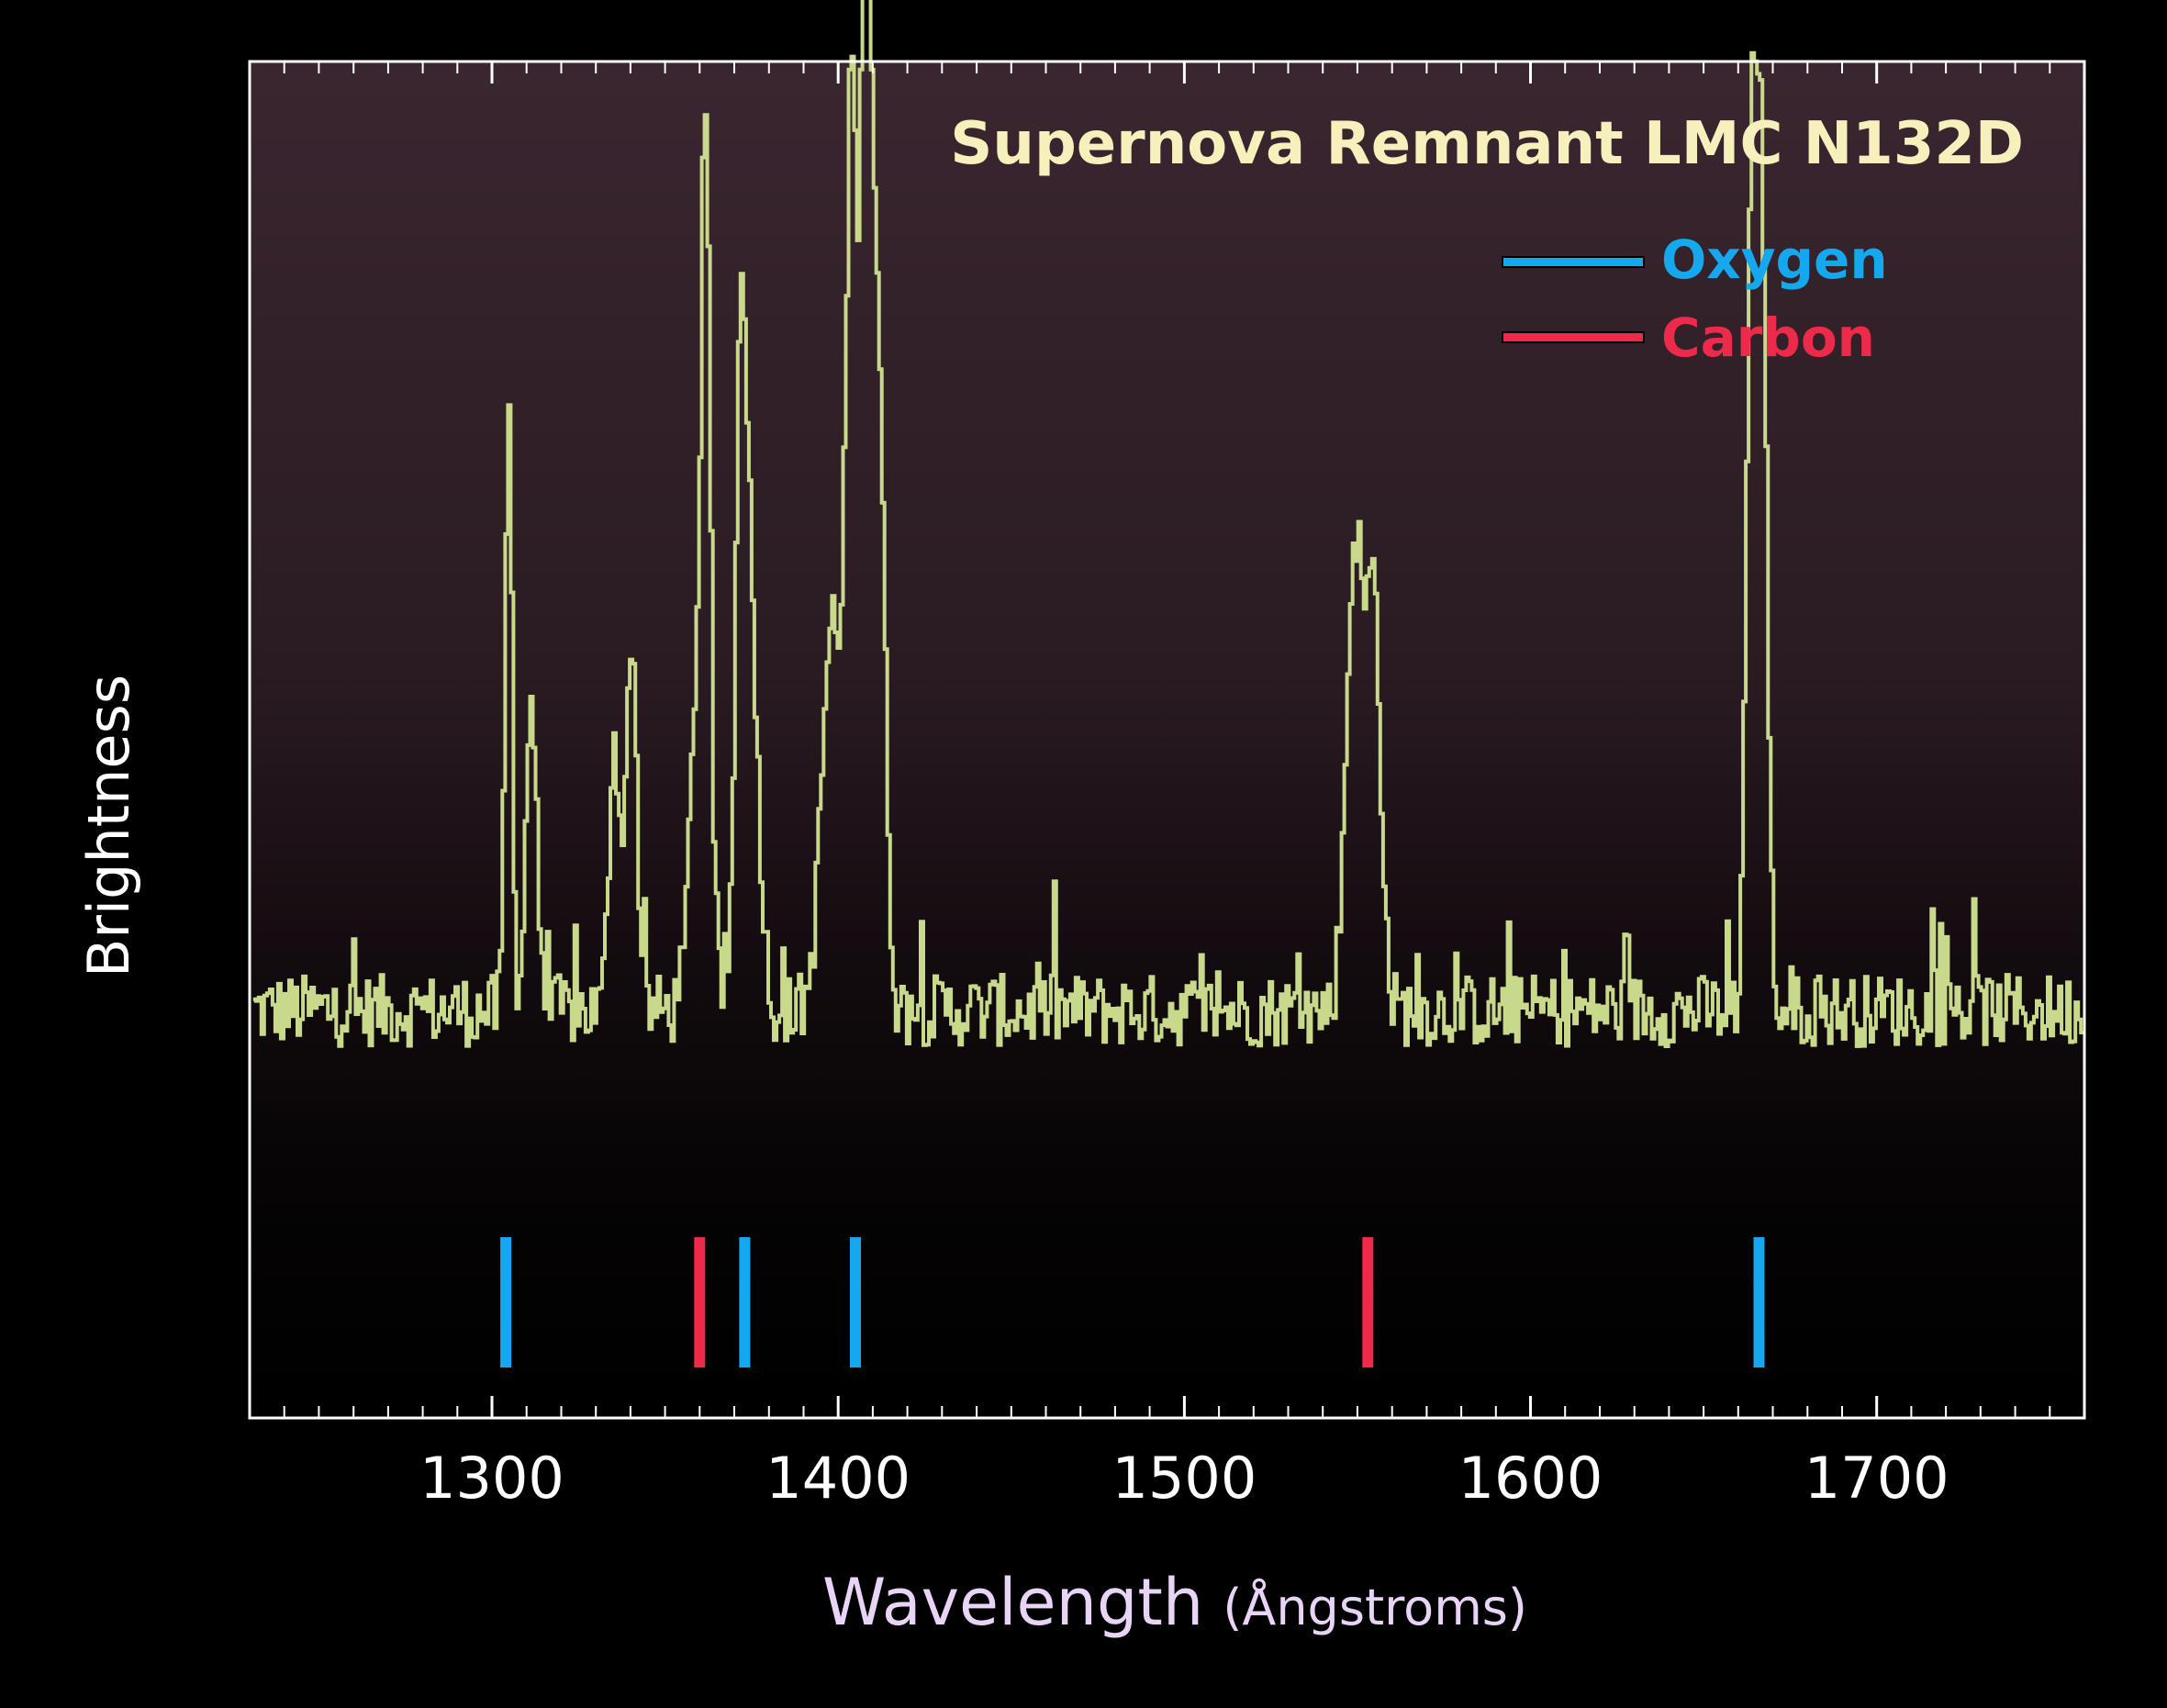 The height and width of the screenshot is (1708, 2167). I want to click on legend-label-carbon: Carbon, so click(1768, 338).